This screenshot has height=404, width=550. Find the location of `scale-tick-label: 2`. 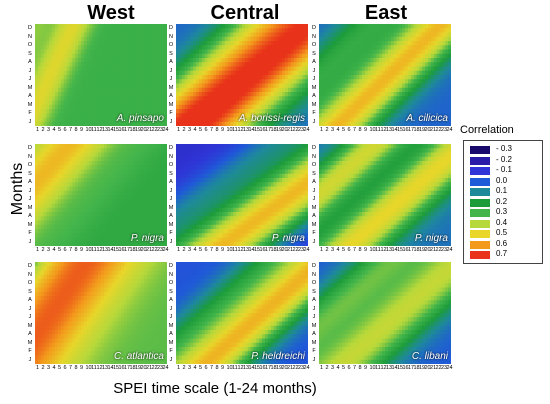

scale-tick-label: 2 is located at coordinates (184, 130).